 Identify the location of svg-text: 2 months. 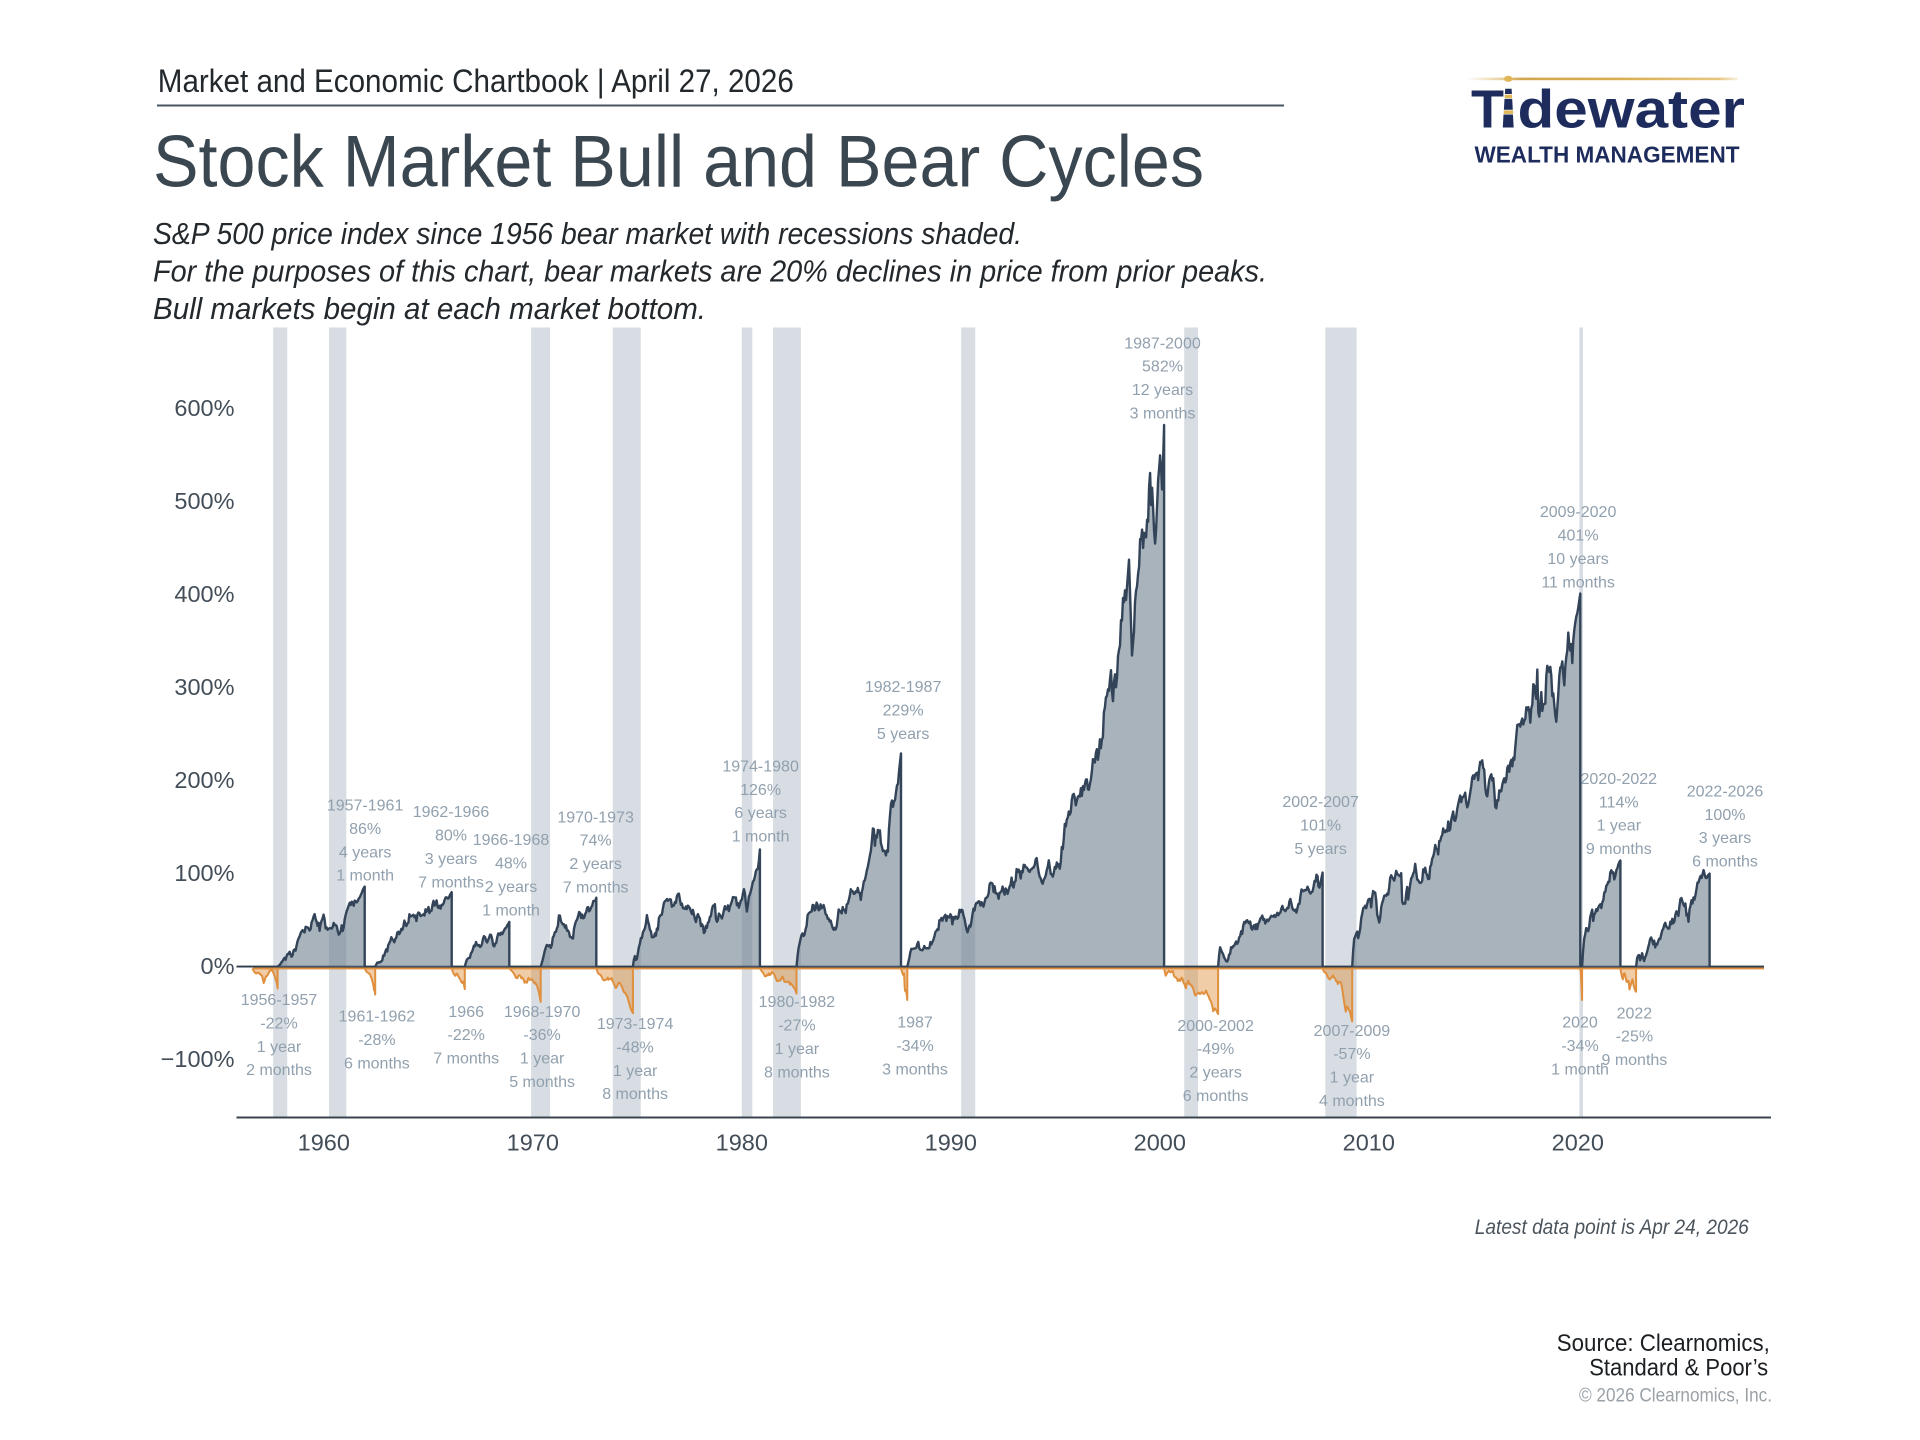
(279, 1070).